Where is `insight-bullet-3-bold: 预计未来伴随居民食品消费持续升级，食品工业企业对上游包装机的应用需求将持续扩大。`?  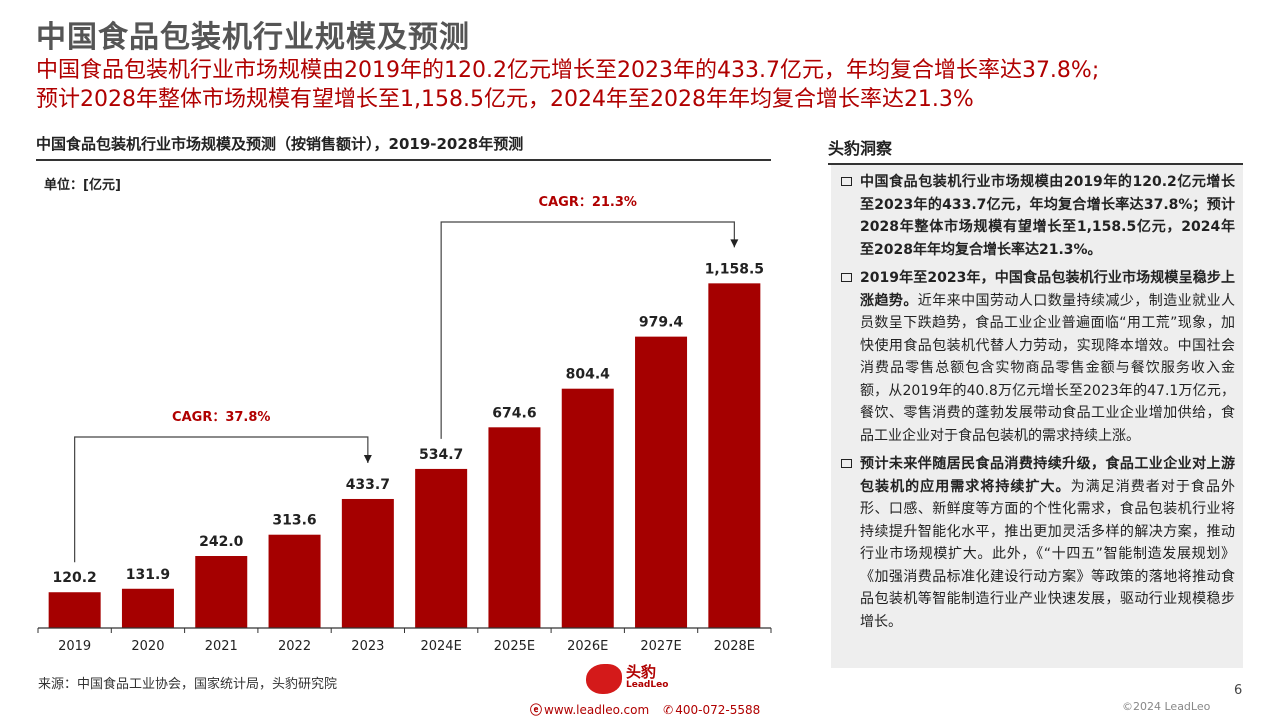 insight-bullet-3-bold: 预计未来伴随居民食品消费持续升级，食品工业企业对上游包装机的应用需求将持续扩大。 is located at coordinates (1047, 475).